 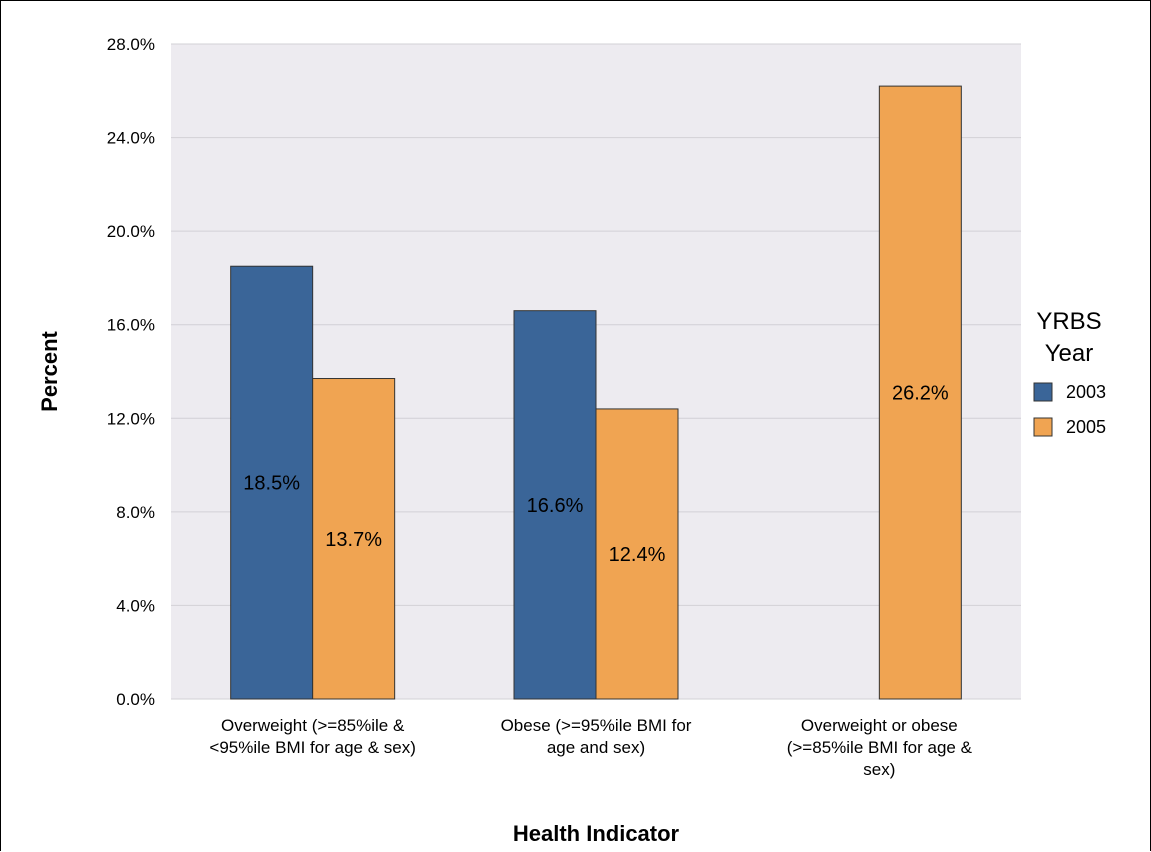 What do you see at coordinates (313, 725) in the screenshot?
I see `x-category-line: Overweight (>=85%ile &` at bounding box center [313, 725].